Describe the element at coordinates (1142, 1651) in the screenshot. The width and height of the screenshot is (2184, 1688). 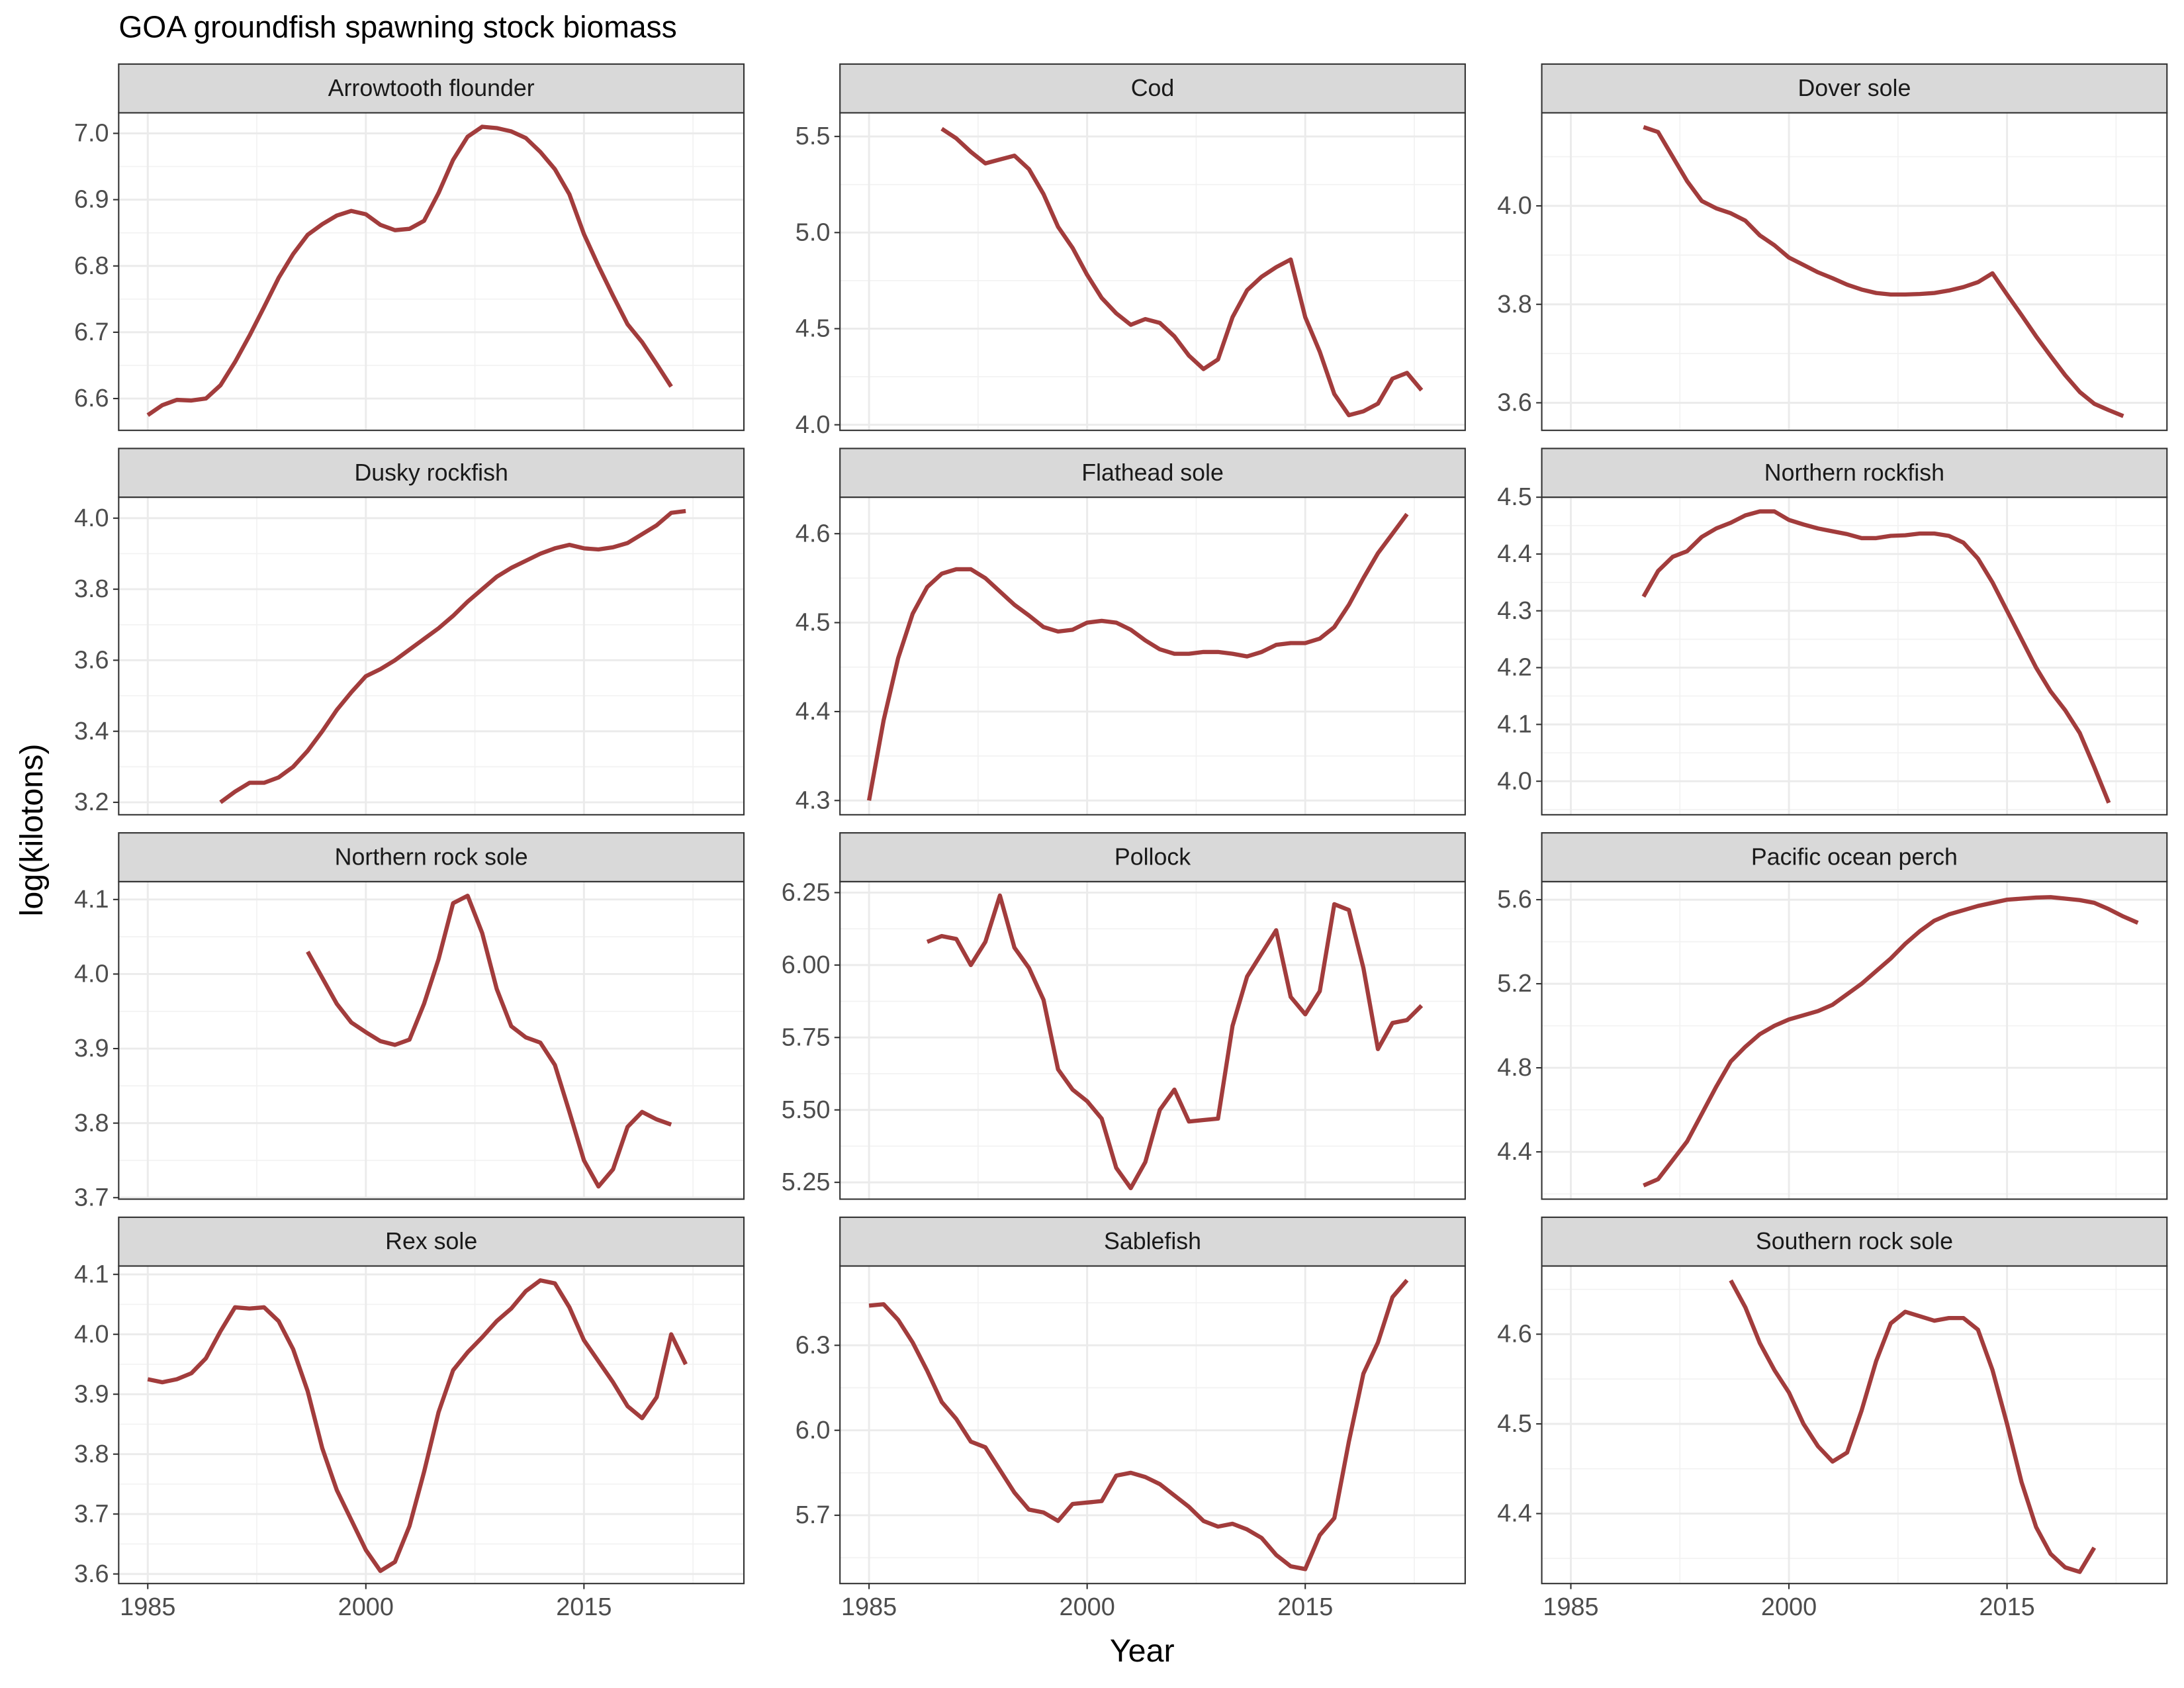
I see `x-axis-title: Year` at that location.